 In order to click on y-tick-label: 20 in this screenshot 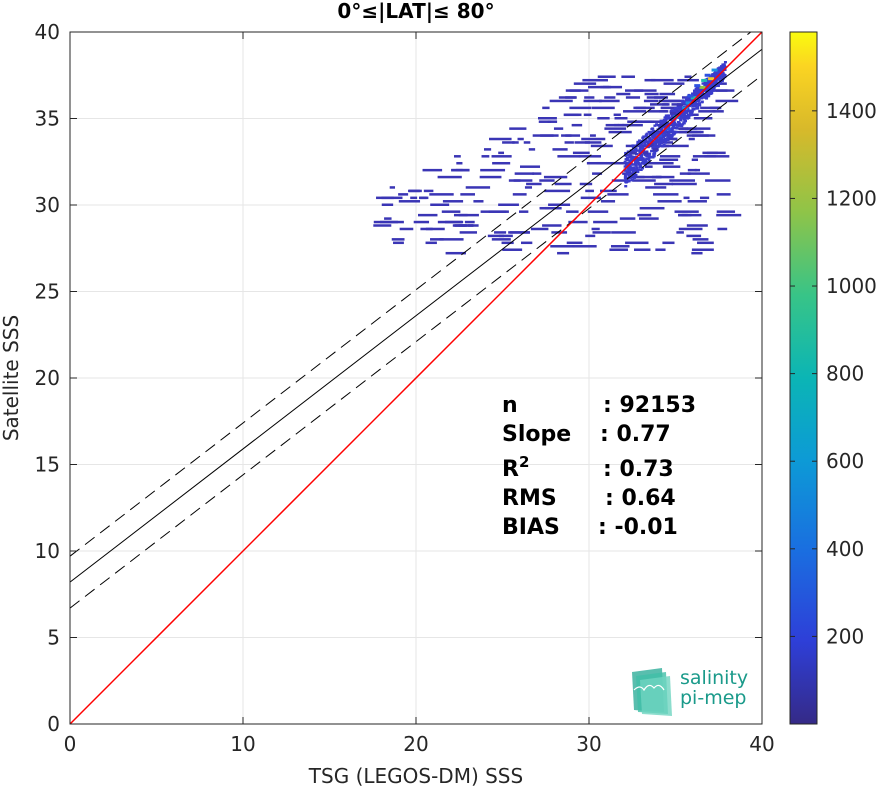, I will do `click(47, 378)`.